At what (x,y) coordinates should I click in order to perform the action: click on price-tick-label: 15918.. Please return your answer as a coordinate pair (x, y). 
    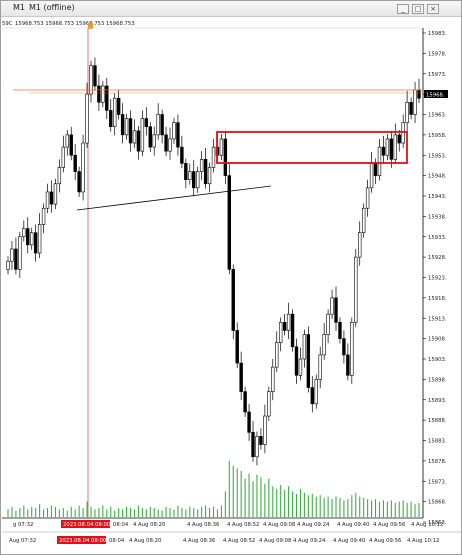
    Looking at the image, I should click on (437, 299).